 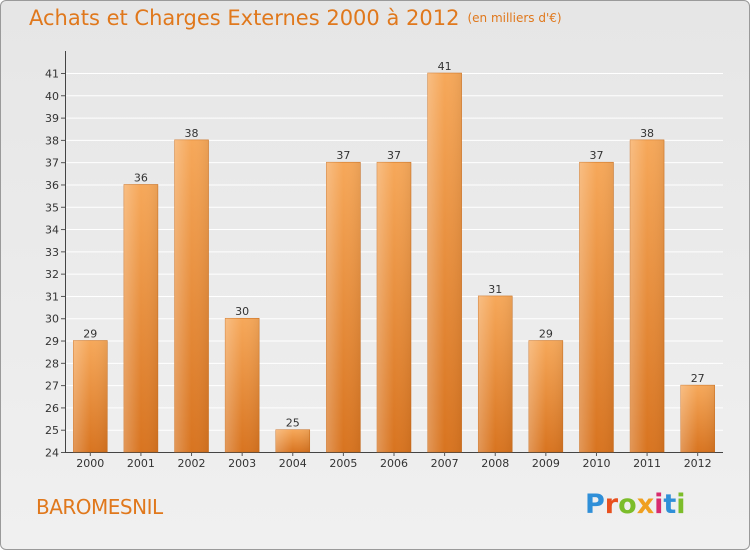 What do you see at coordinates (596, 463) in the screenshot?
I see `x-tick-label: 2010` at bounding box center [596, 463].